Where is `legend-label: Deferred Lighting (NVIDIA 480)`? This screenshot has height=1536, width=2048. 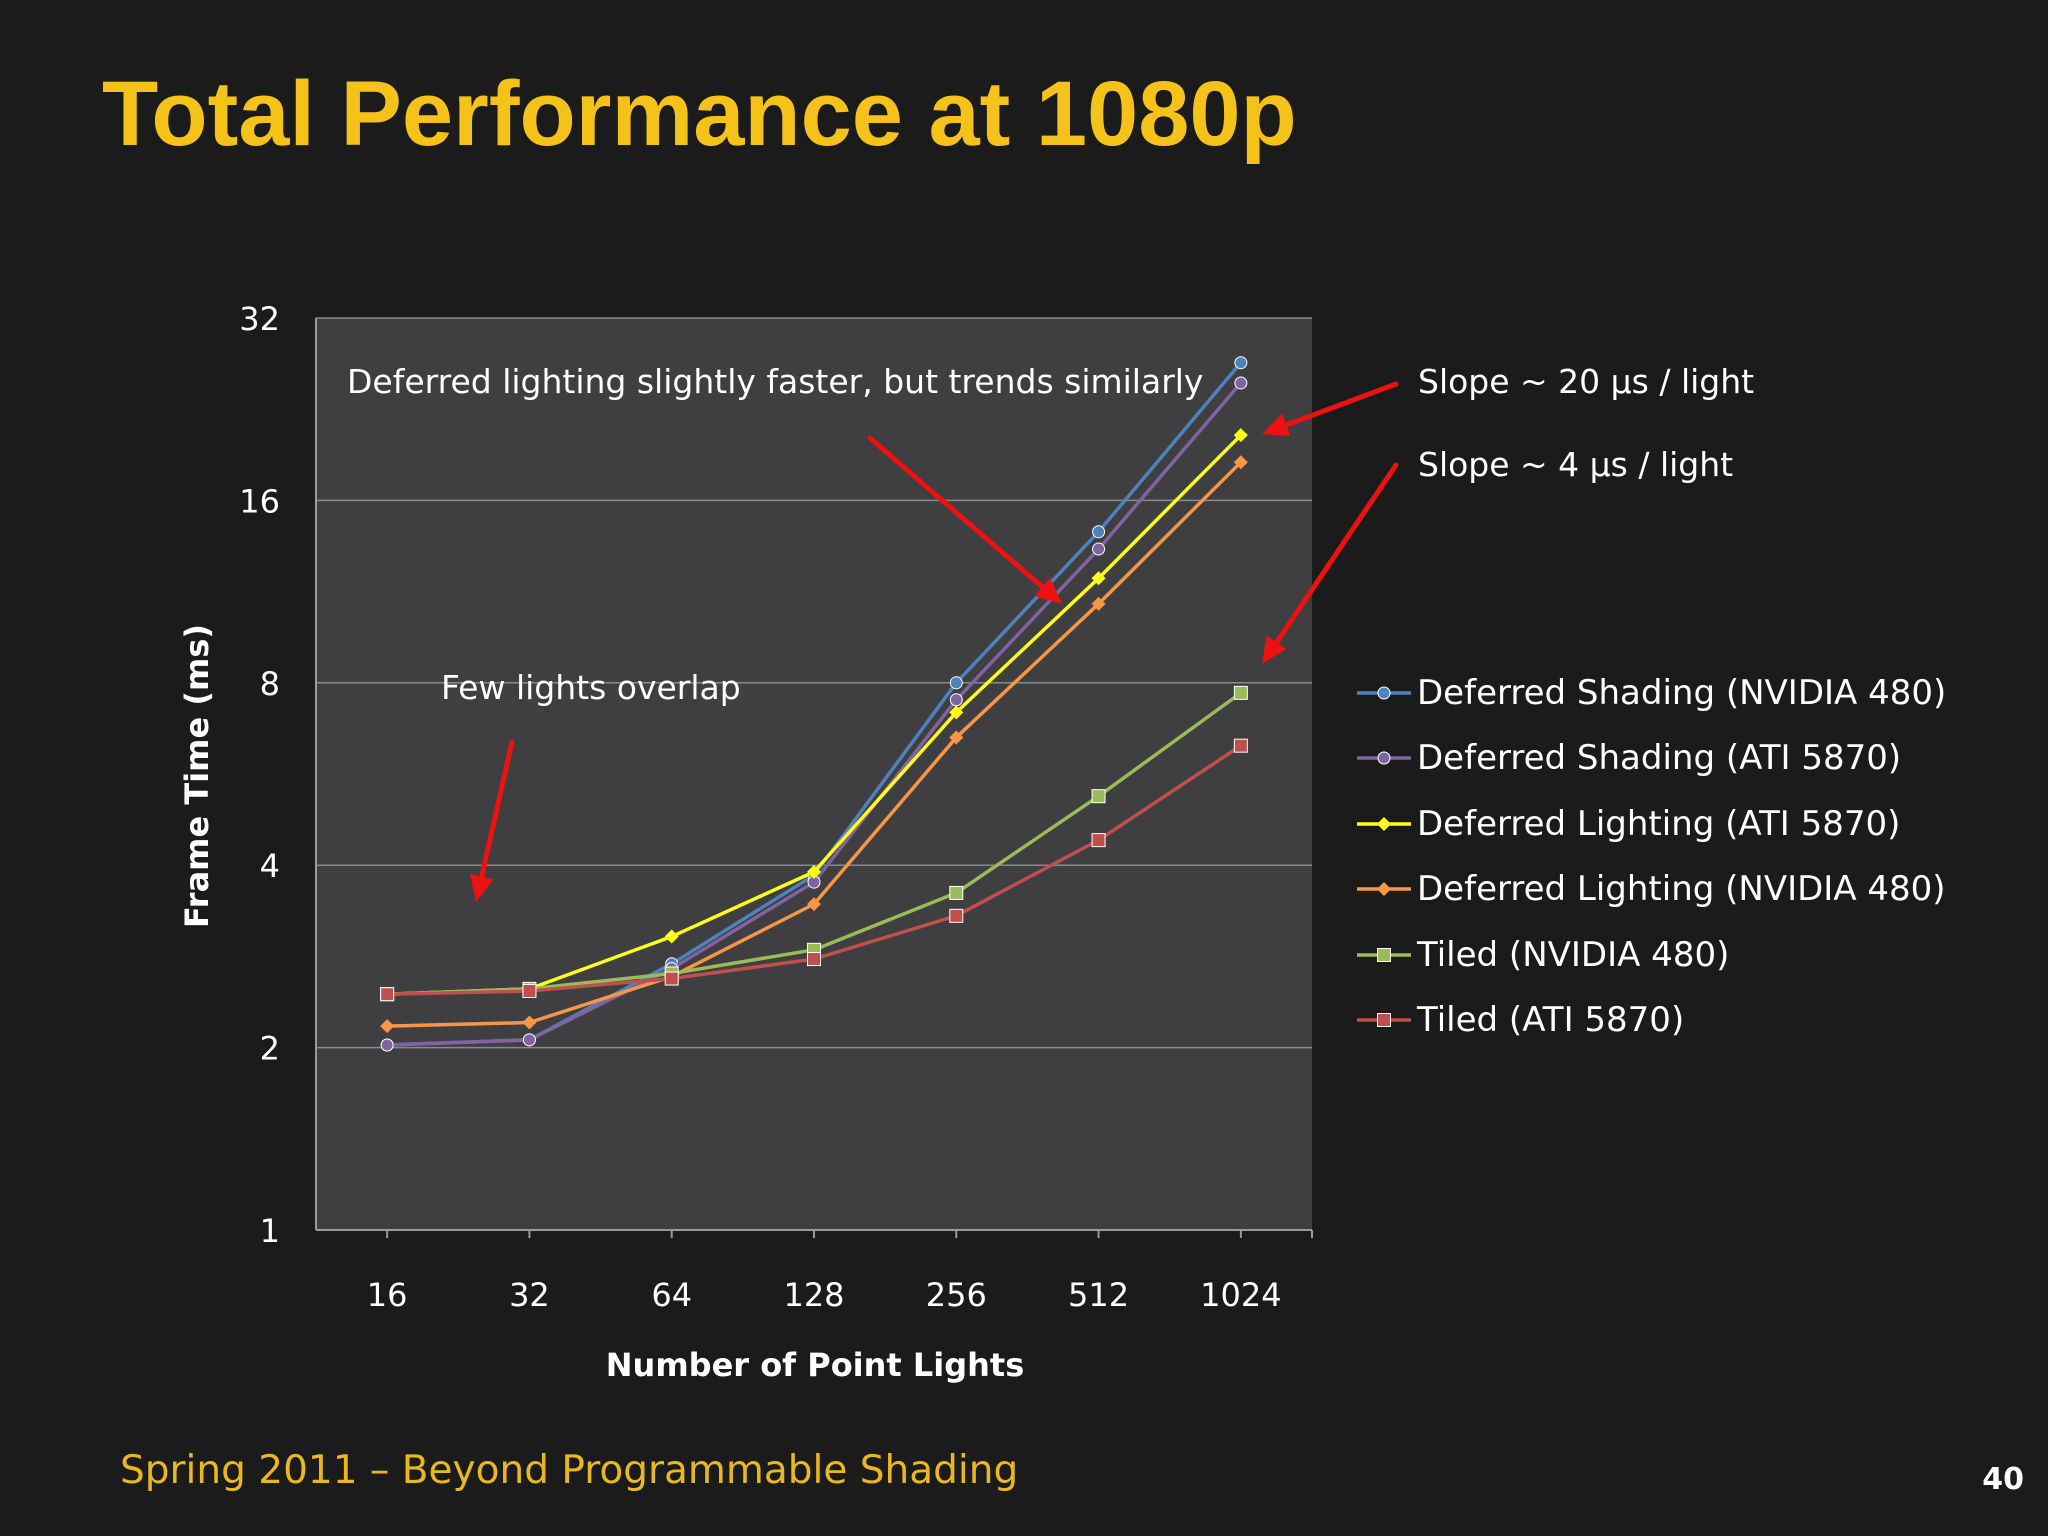
legend-label: Deferred Lighting (NVIDIA 480) is located at coordinates (1681, 889).